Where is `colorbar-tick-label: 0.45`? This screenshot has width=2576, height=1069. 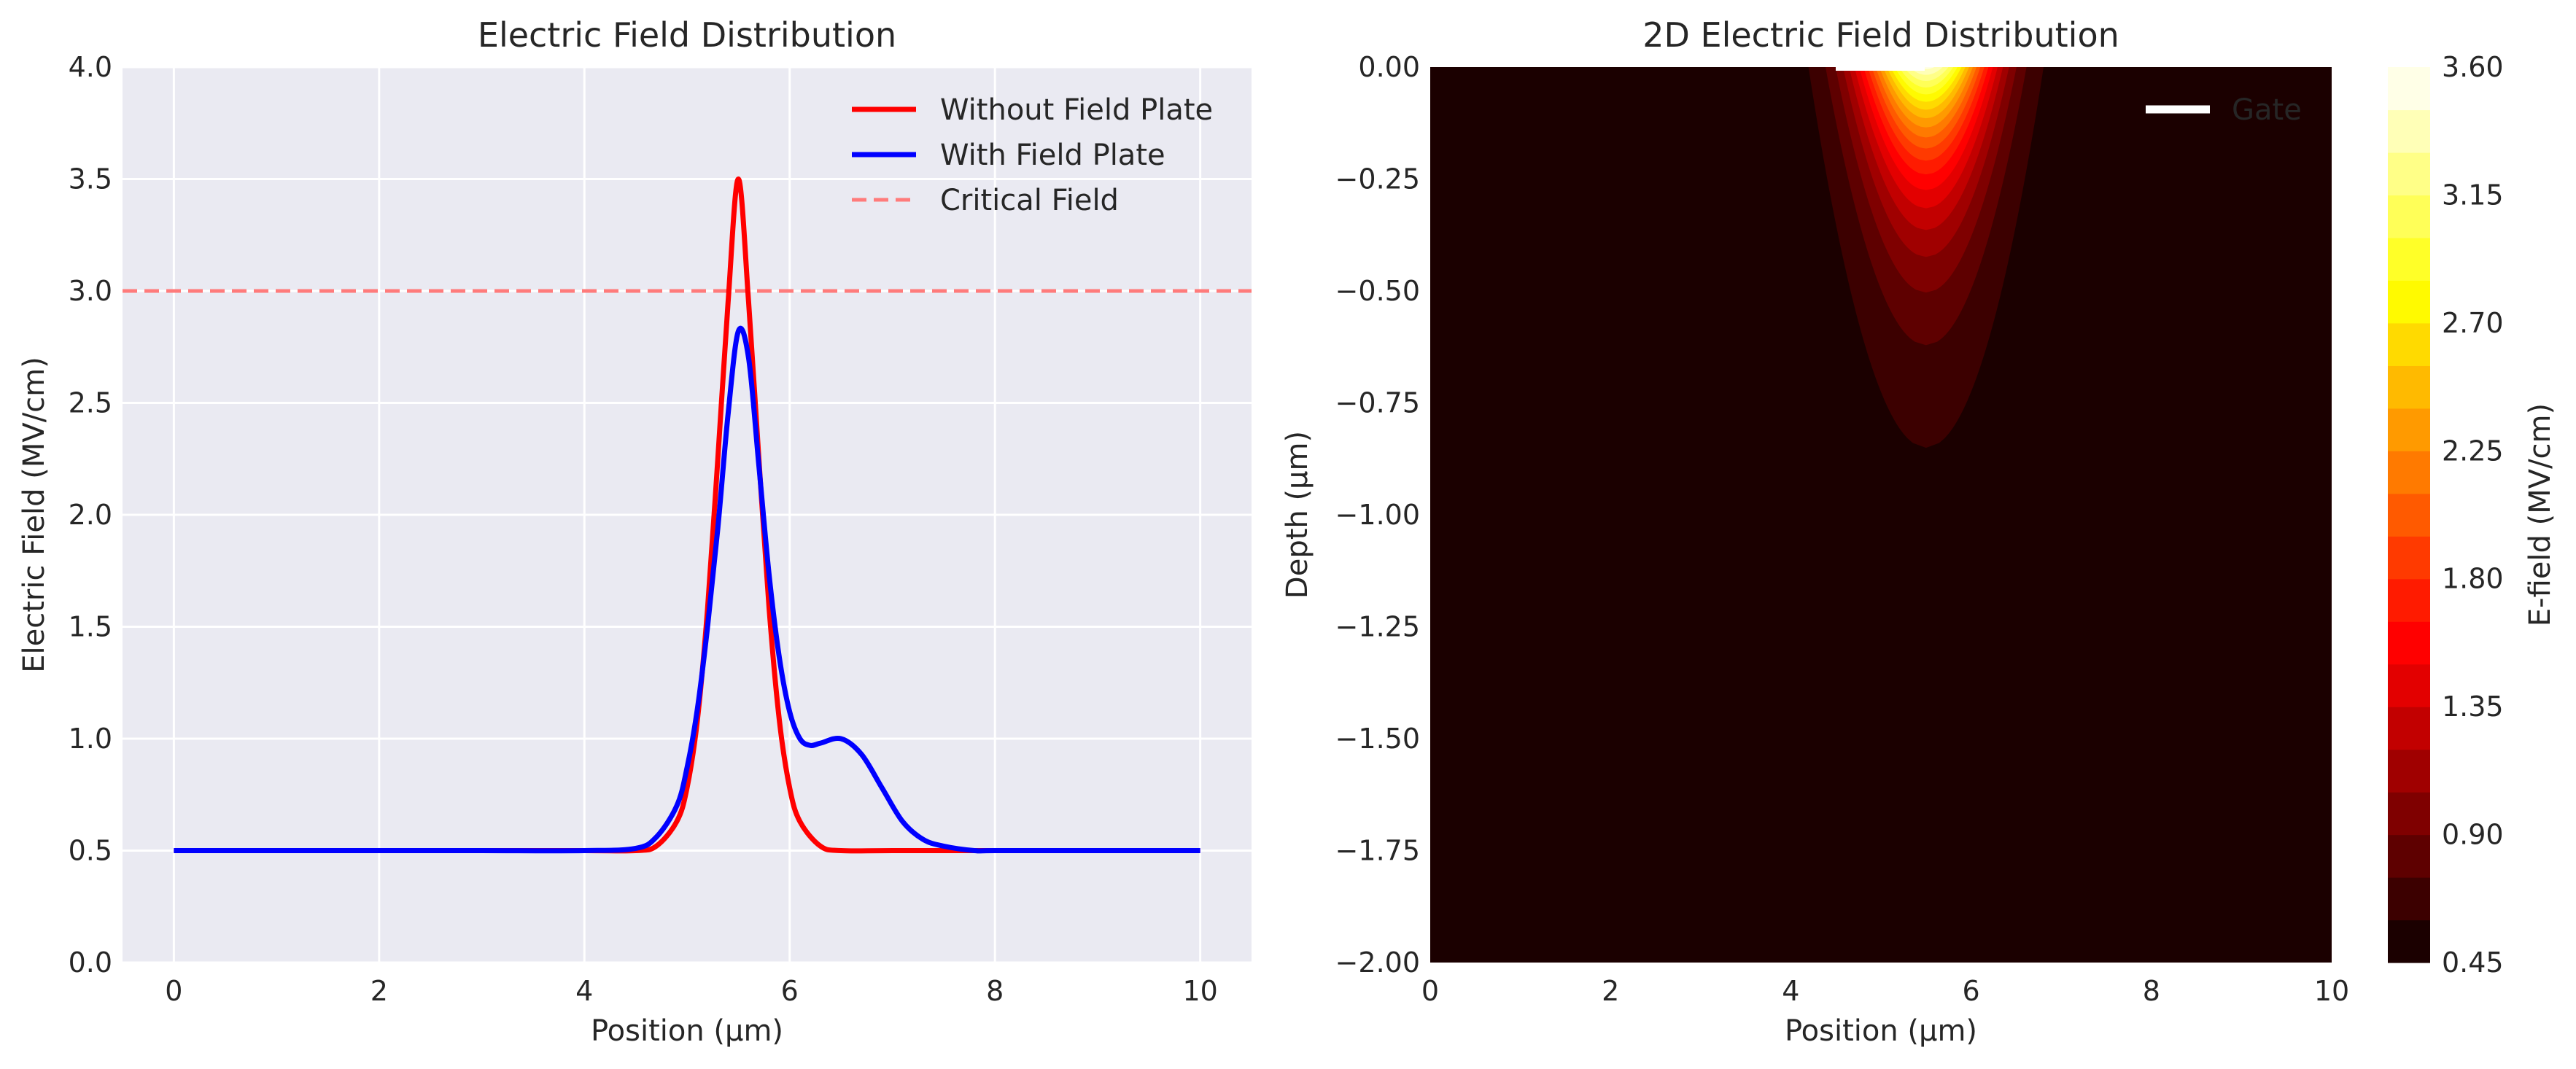 colorbar-tick-label: 0.45 is located at coordinates (2473, 962).